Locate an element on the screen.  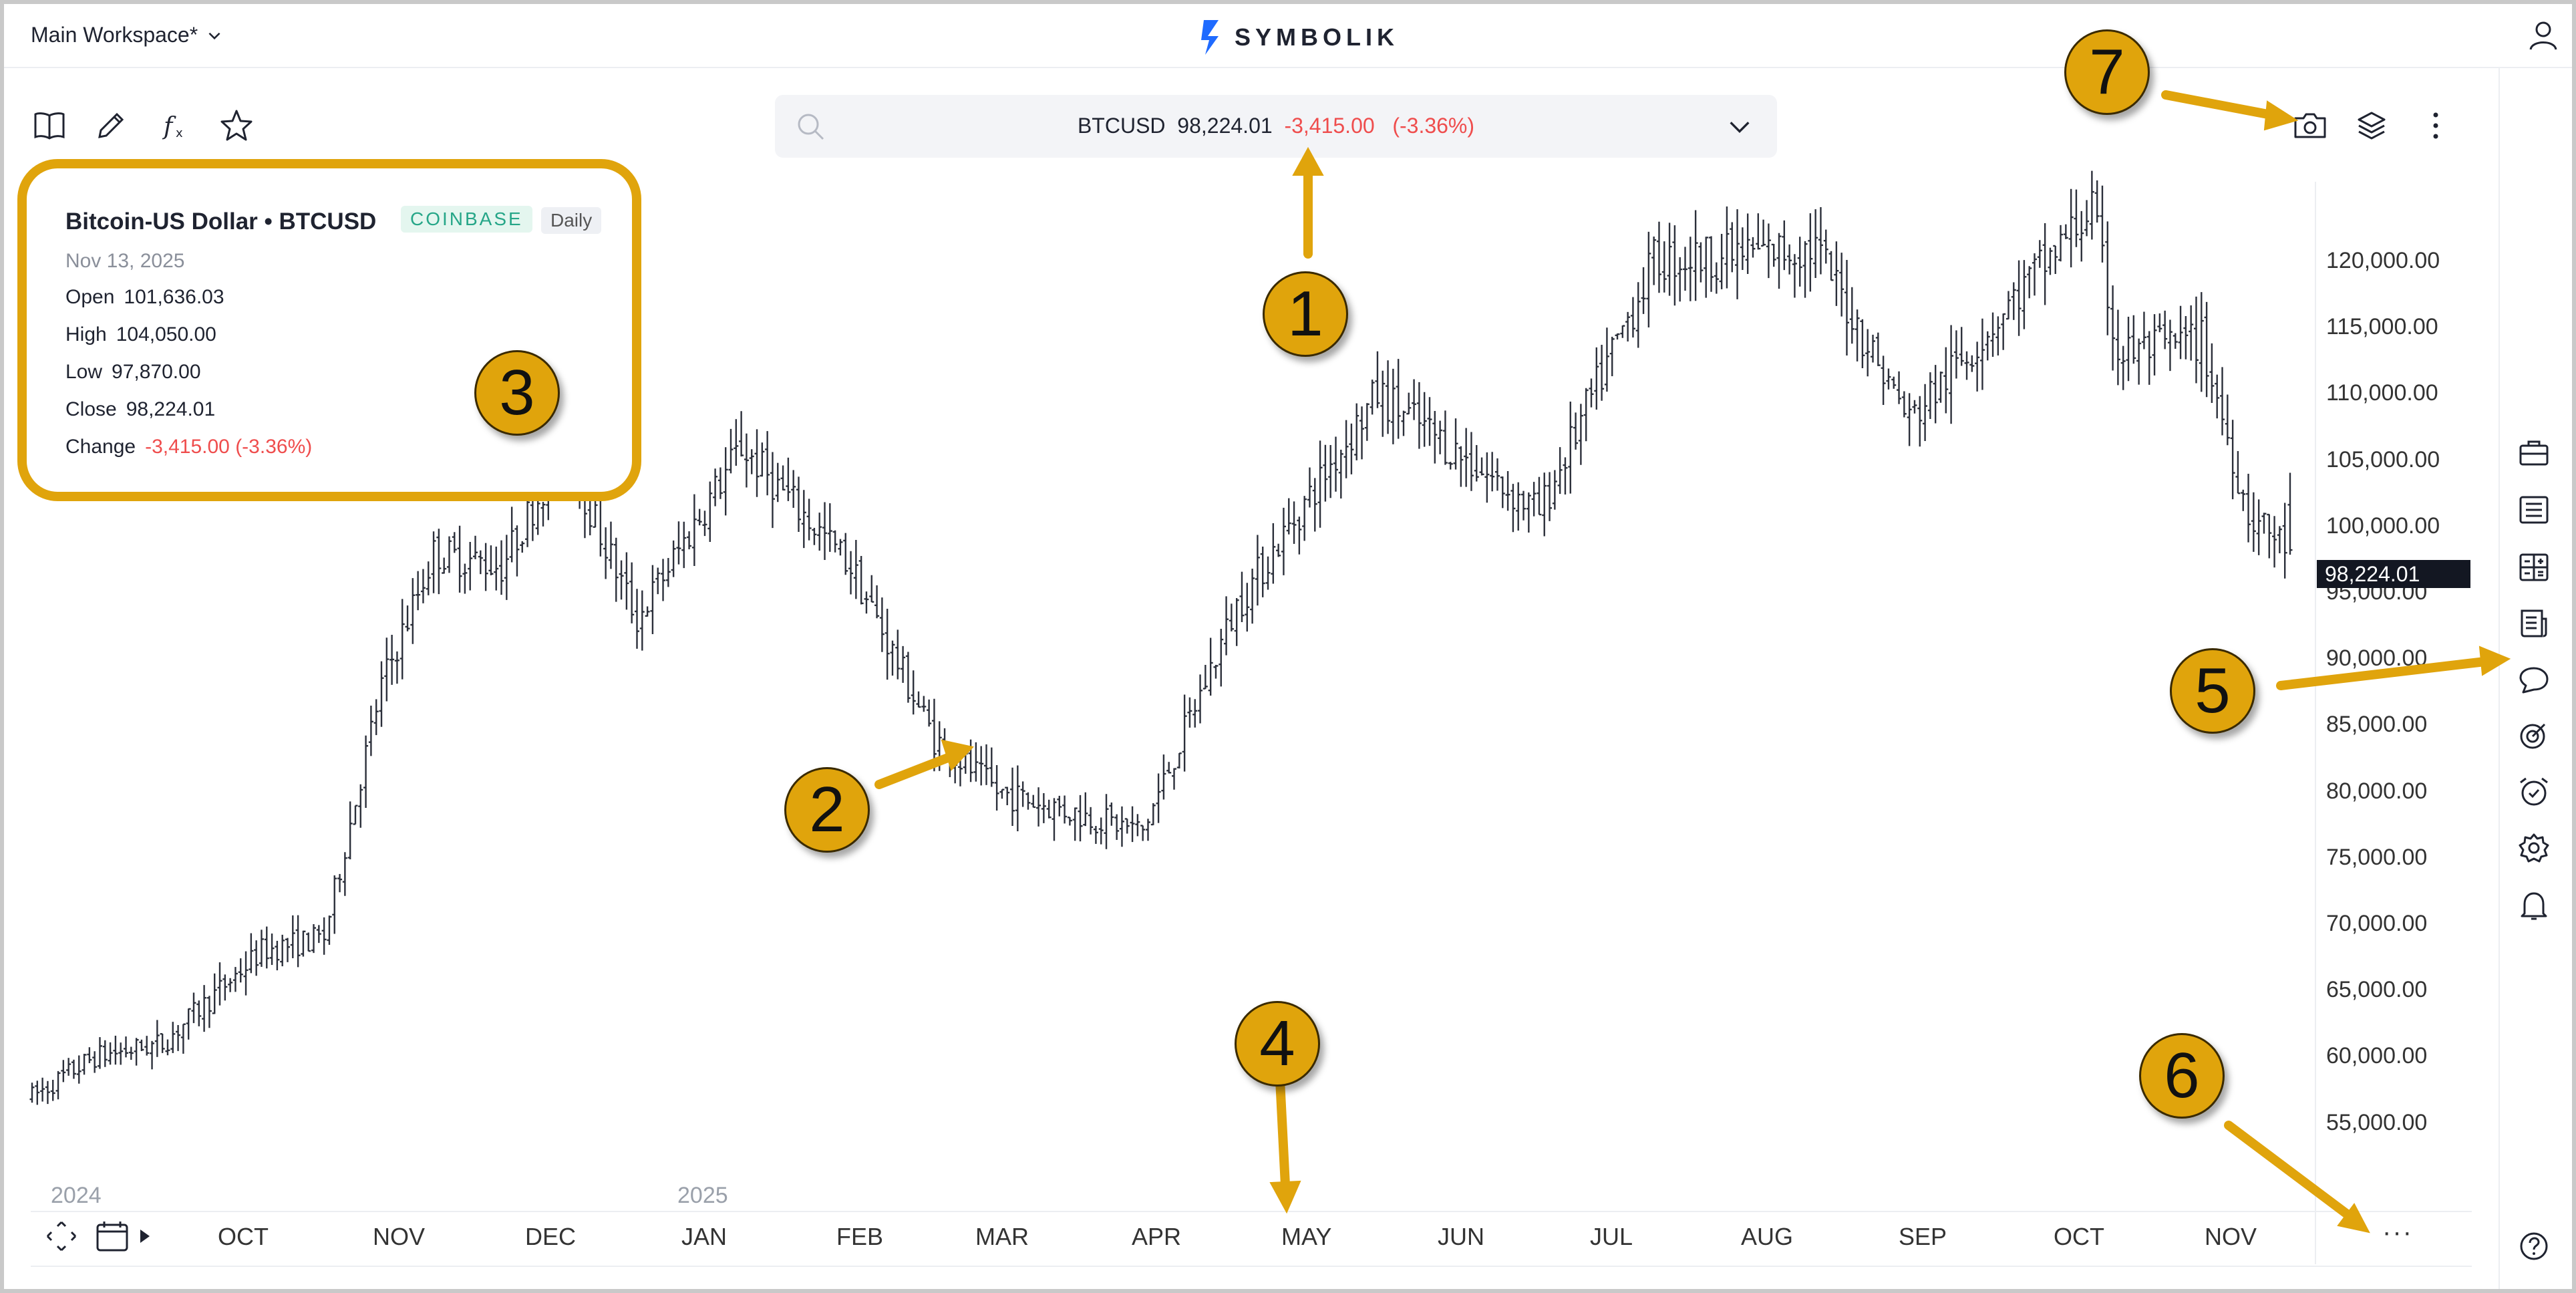
layers-icon is located at coordinates (2371, 125).